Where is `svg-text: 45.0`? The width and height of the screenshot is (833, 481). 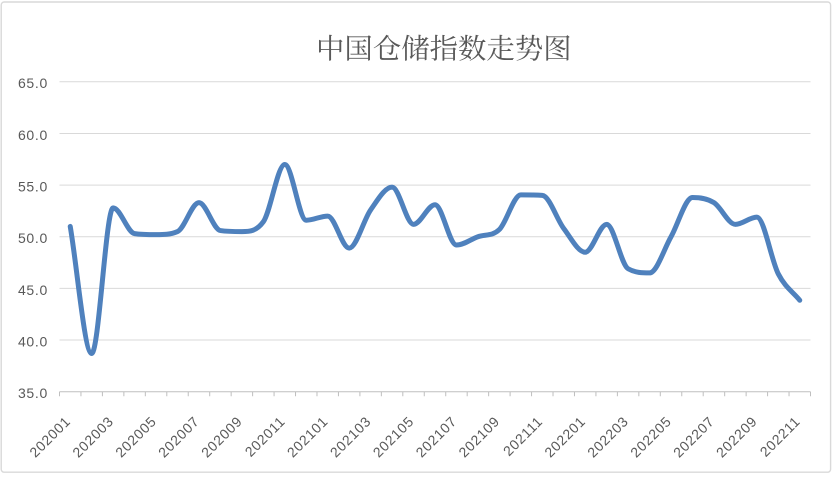 svg-text: 45.0 is located at coordinates (33, 290).